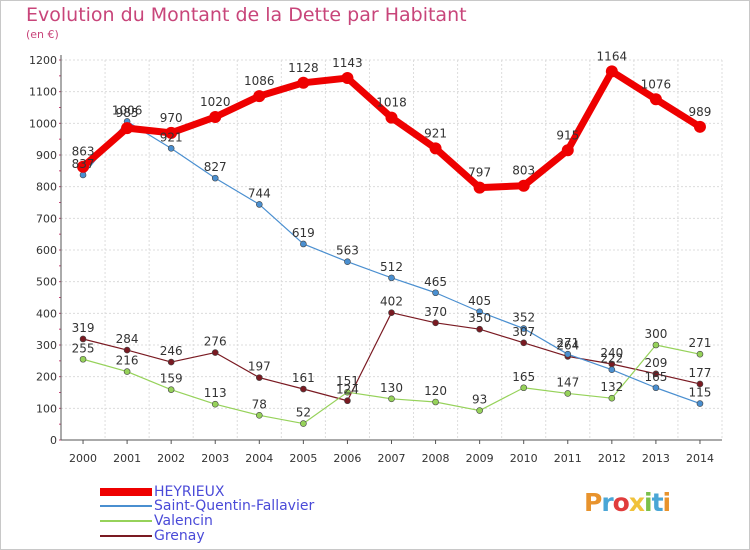 This screenshot has width=750, height=550. I want to click on y-tick-labels: 0 100 200 300 400 500 600 700 800 900 1000 1100 1200, so click(43, 250).